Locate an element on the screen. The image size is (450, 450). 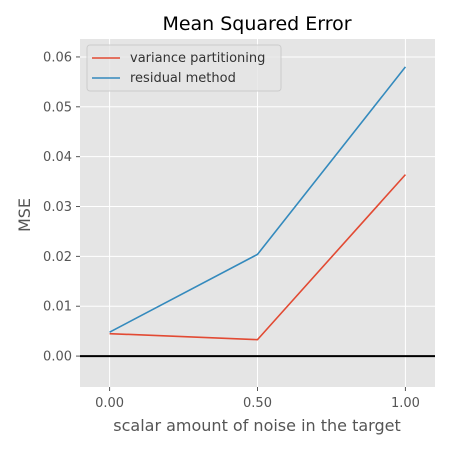
x-axis-ticks: 0.00 0.50 1.00 is located at coordinates (257, 399).